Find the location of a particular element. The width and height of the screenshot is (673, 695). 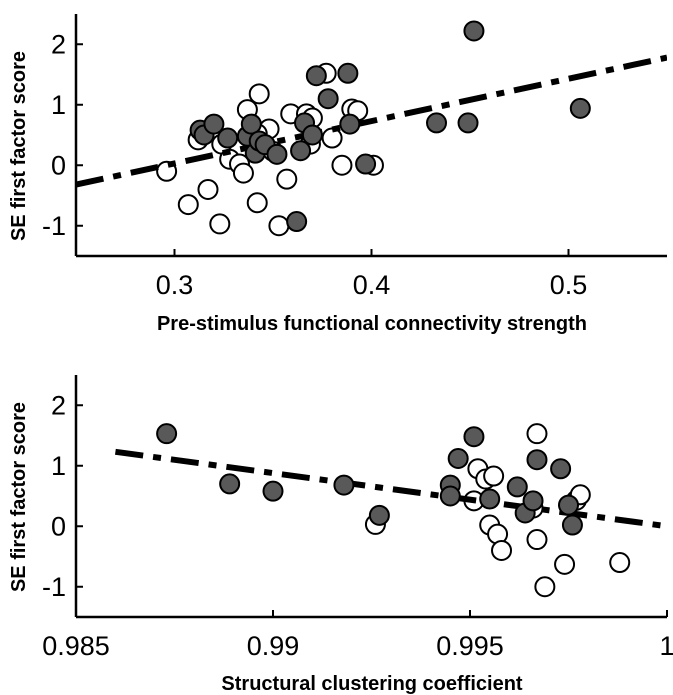

x-tick-label: 0.4 is located at coordinates (372, 285).